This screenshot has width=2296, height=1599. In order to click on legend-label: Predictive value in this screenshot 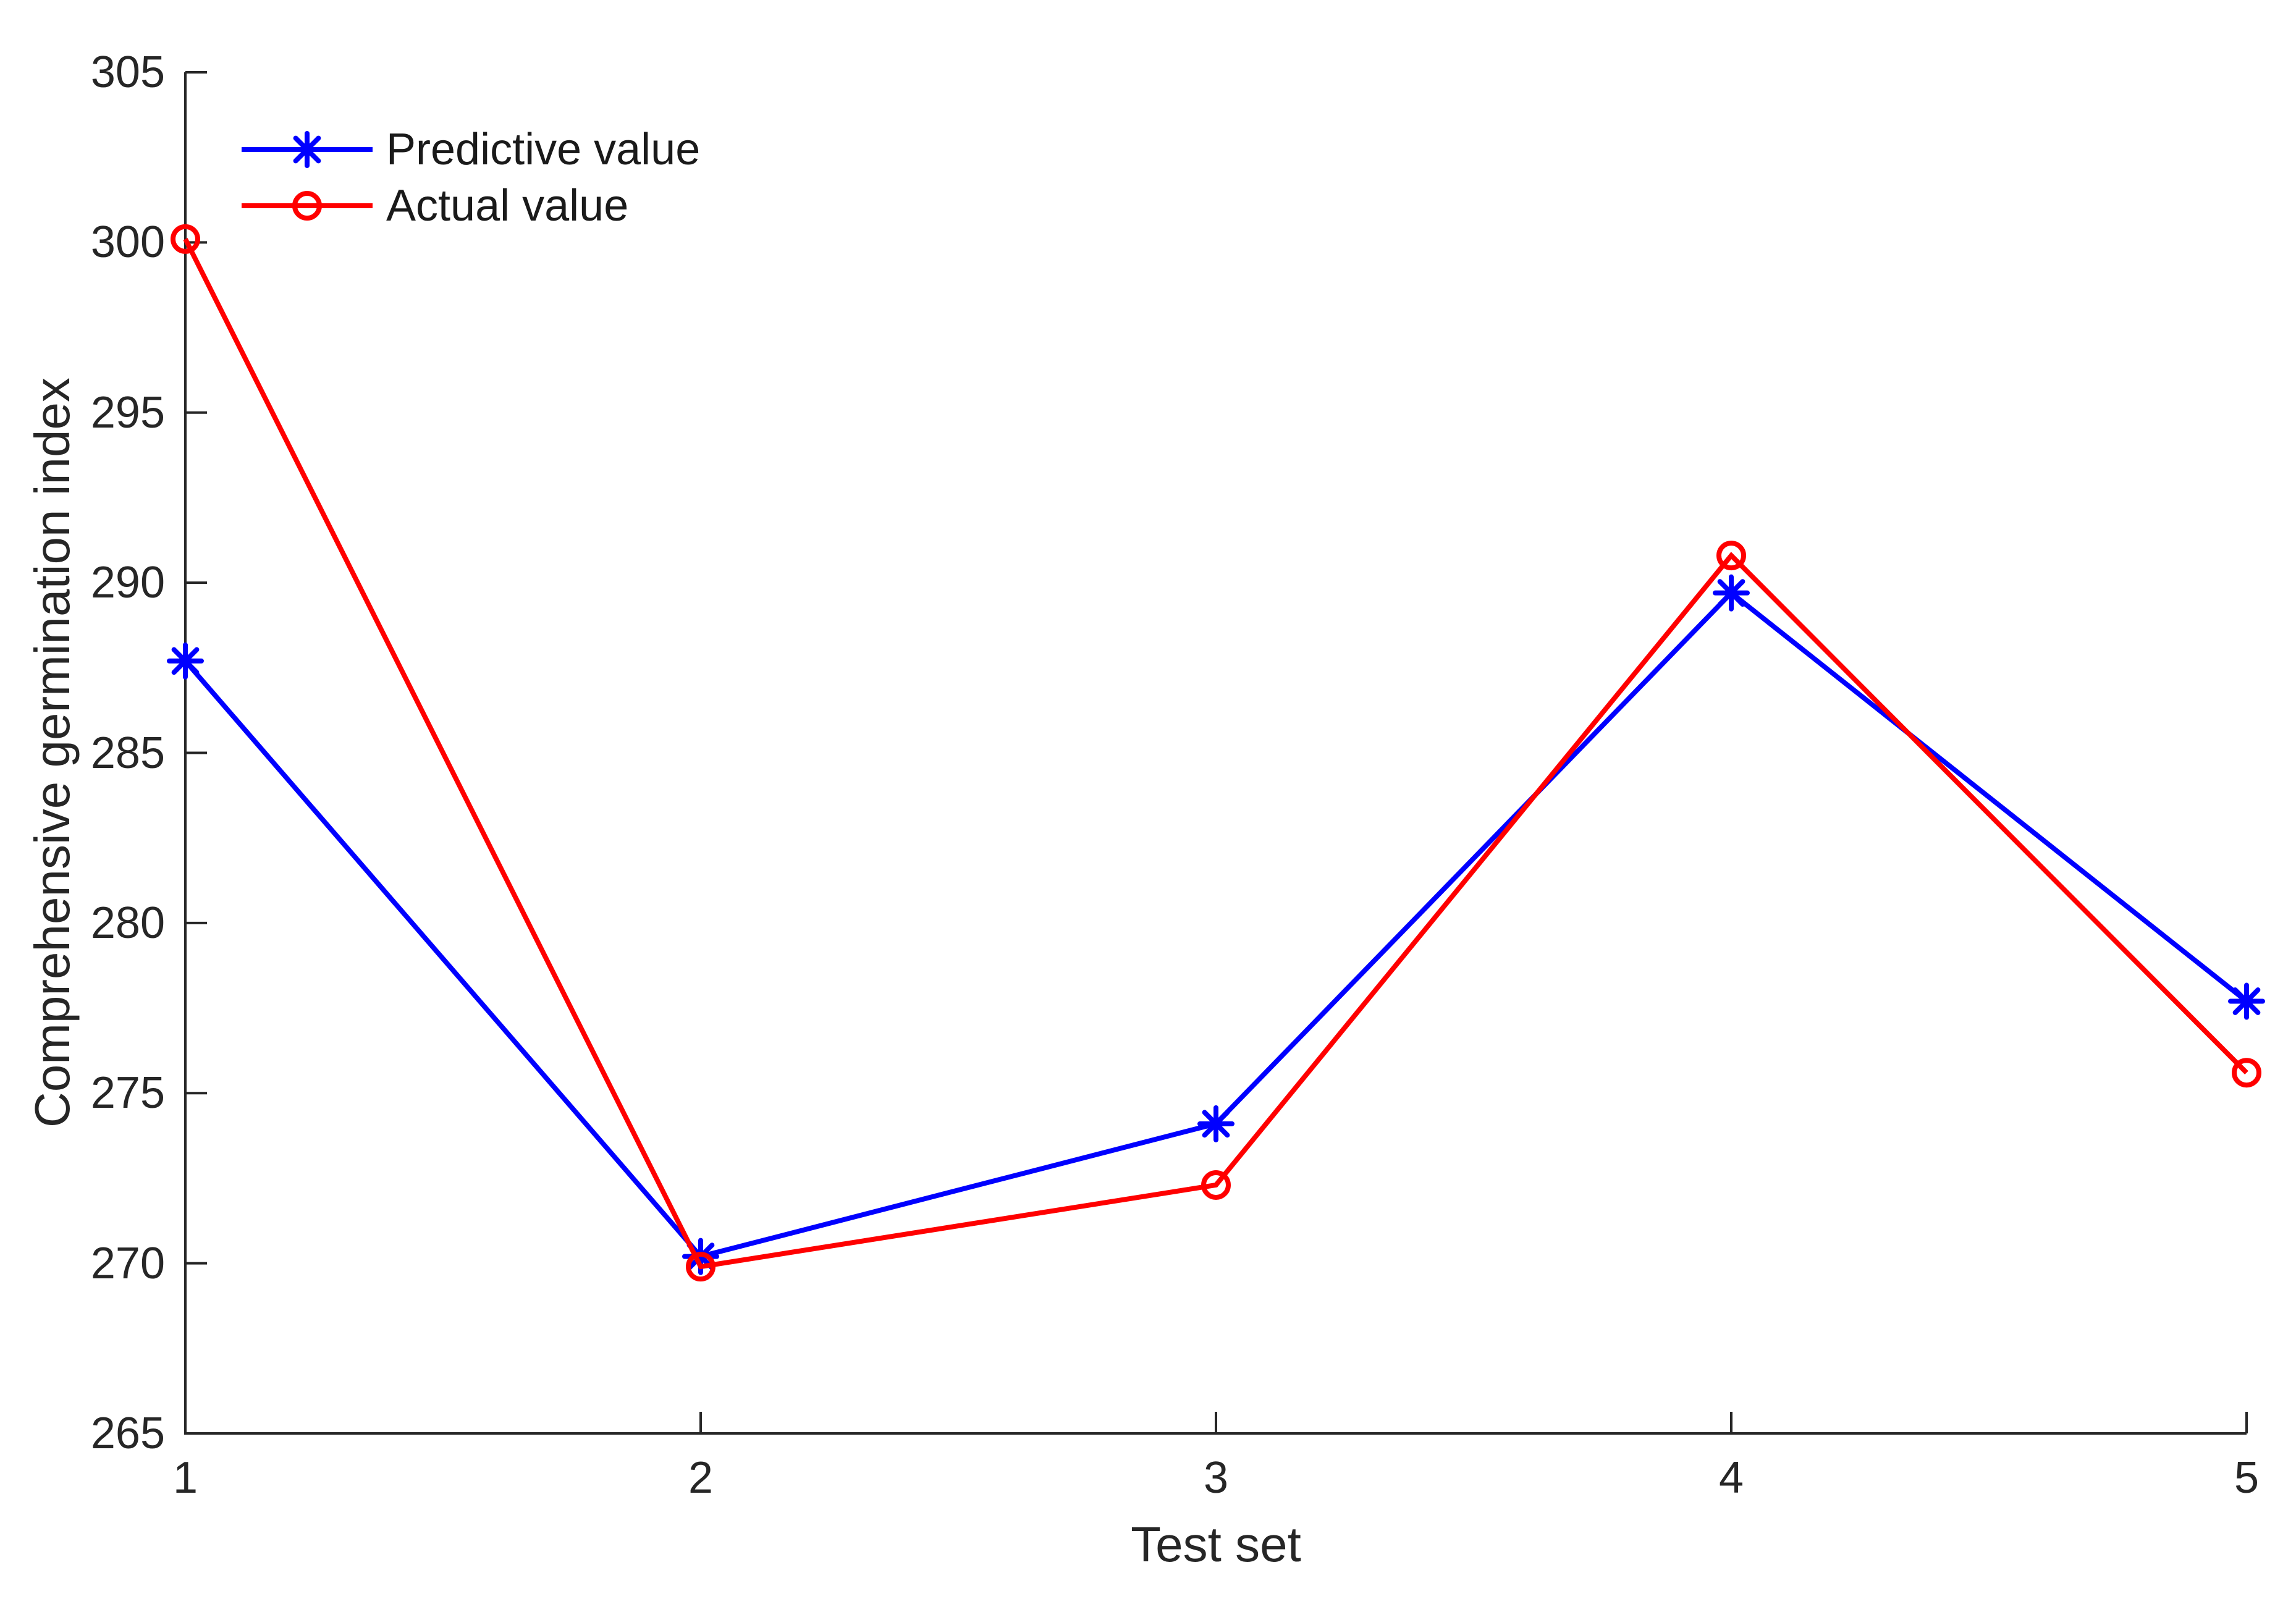, I will do `click(543, 149)`.